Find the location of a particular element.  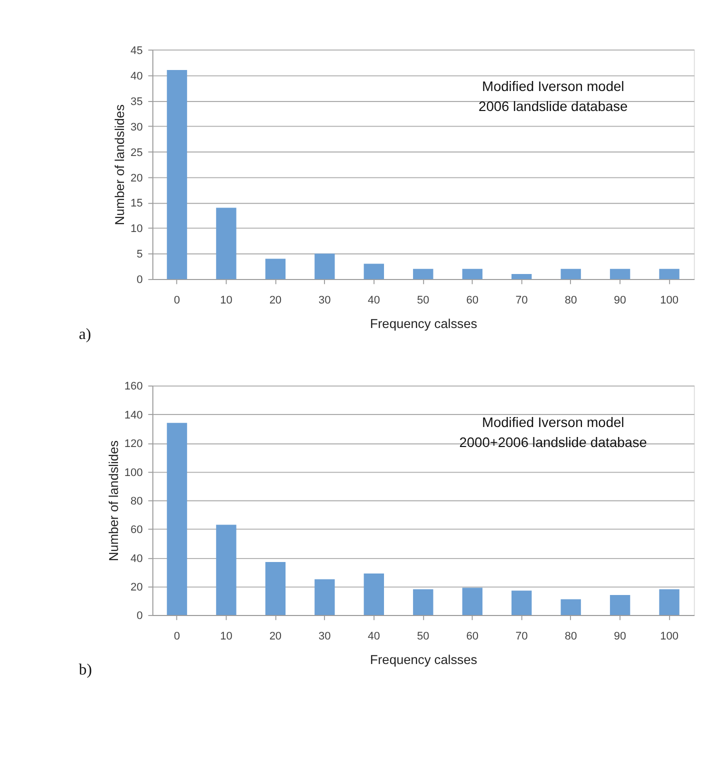

y-tick-label: 25 is located at coordinates (136, 152).